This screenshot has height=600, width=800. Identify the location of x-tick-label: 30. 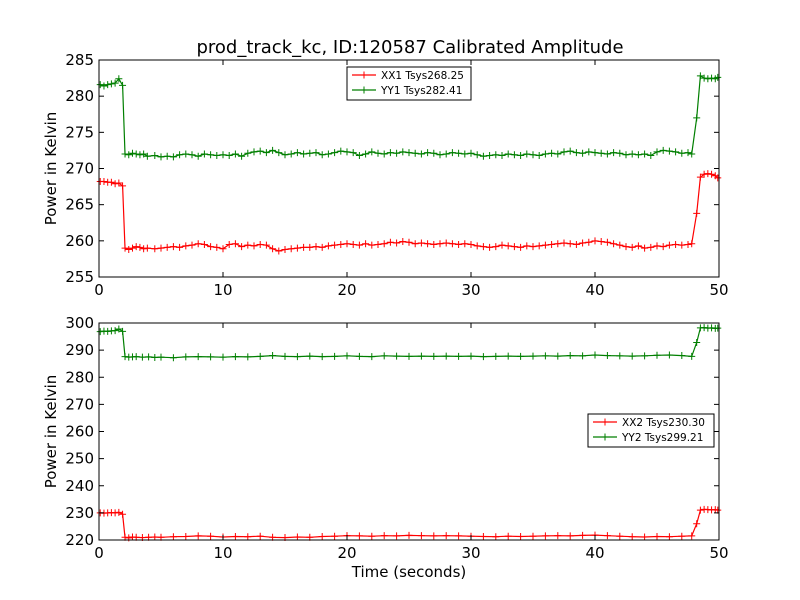
(470, 553).